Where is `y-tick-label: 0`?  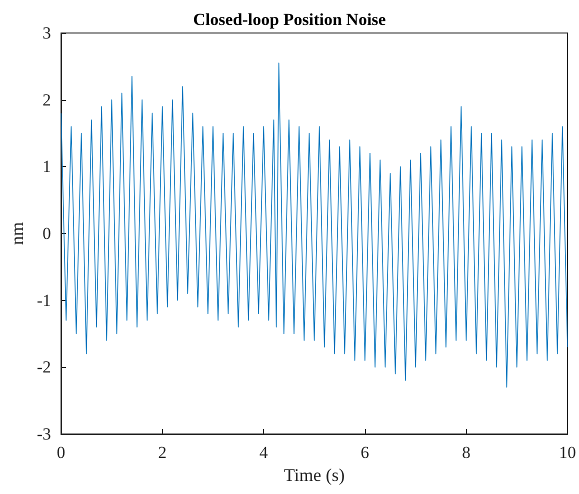
y-tick-label: 0 is located at coordinates (47, 233).